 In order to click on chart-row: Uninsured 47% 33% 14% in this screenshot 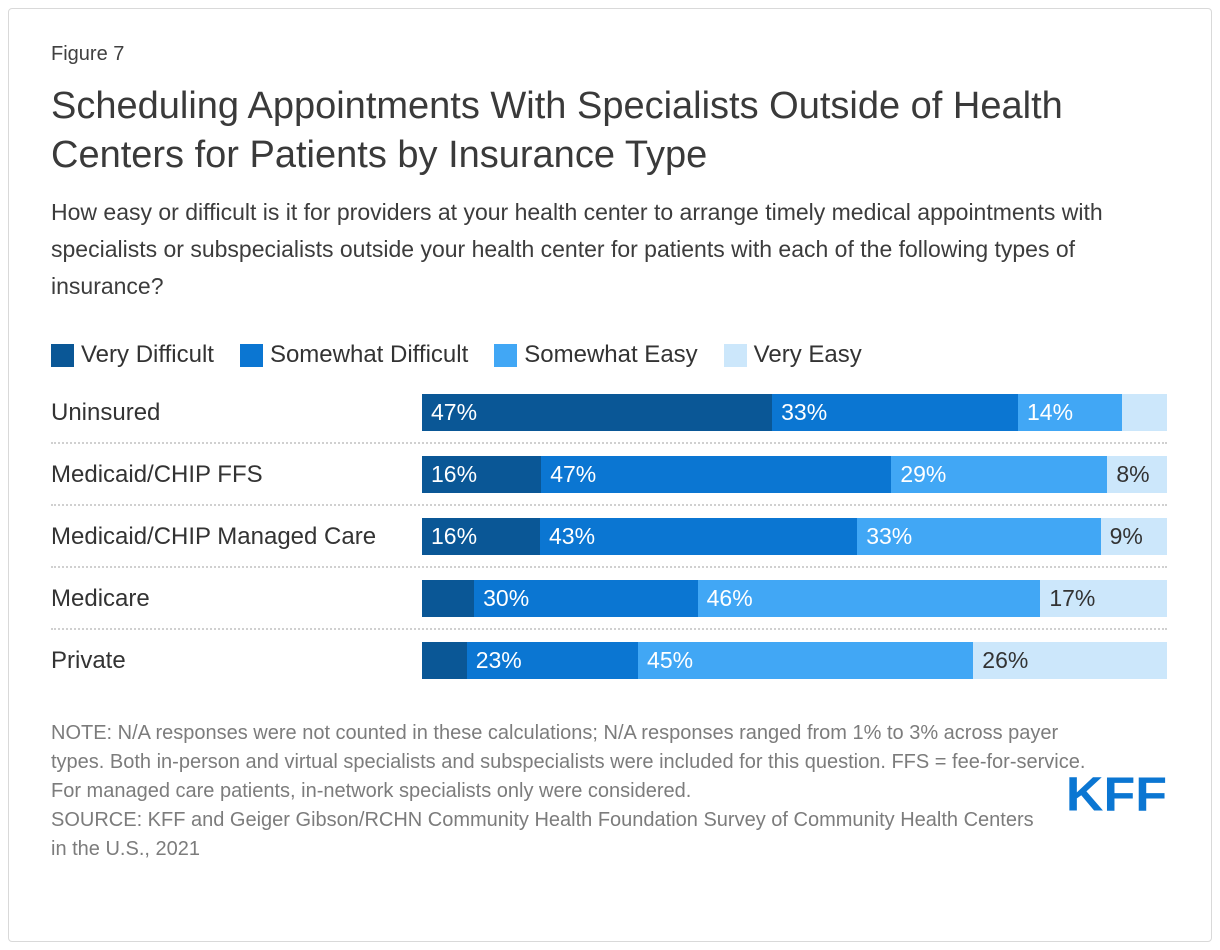, I will do `click(609, 412)`.